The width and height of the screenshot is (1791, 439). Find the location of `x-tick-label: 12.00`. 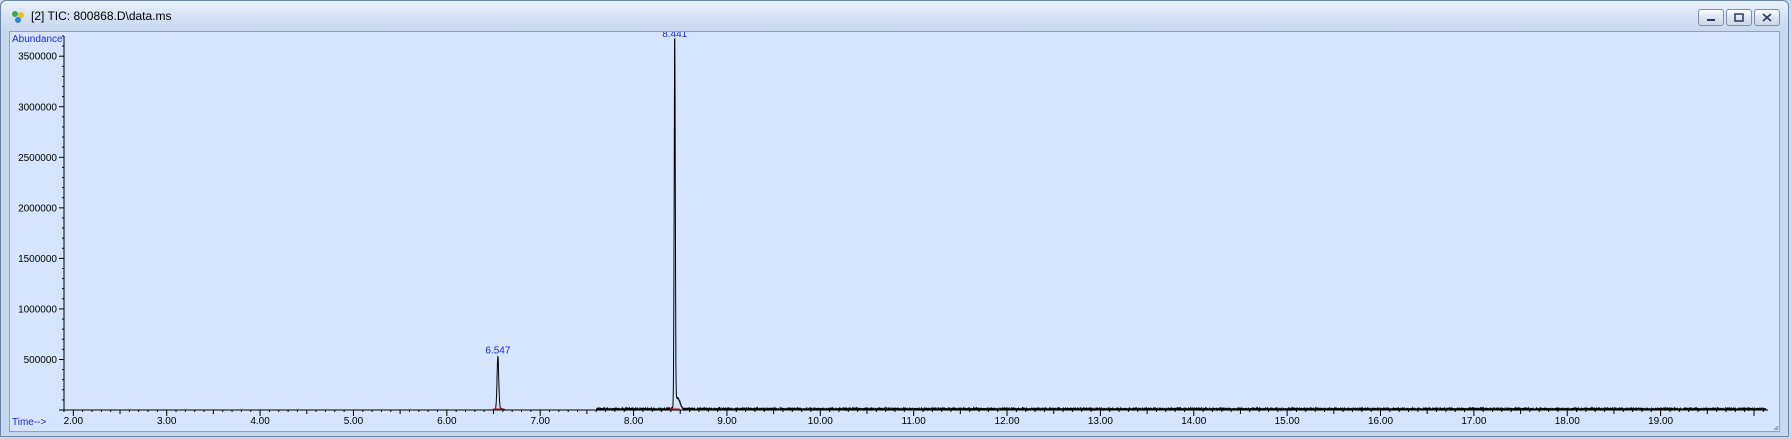

x-tick-label: 12.00 is located at coordinates (1007, 421).